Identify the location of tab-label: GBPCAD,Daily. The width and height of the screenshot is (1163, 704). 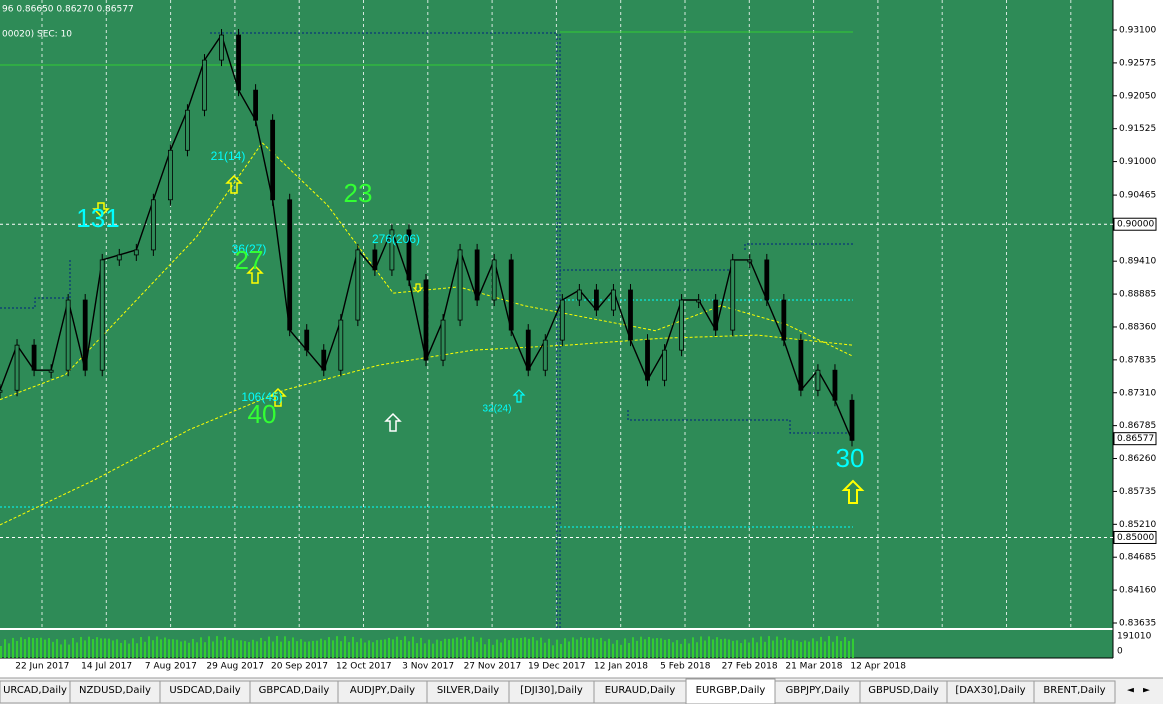
(294, 690).